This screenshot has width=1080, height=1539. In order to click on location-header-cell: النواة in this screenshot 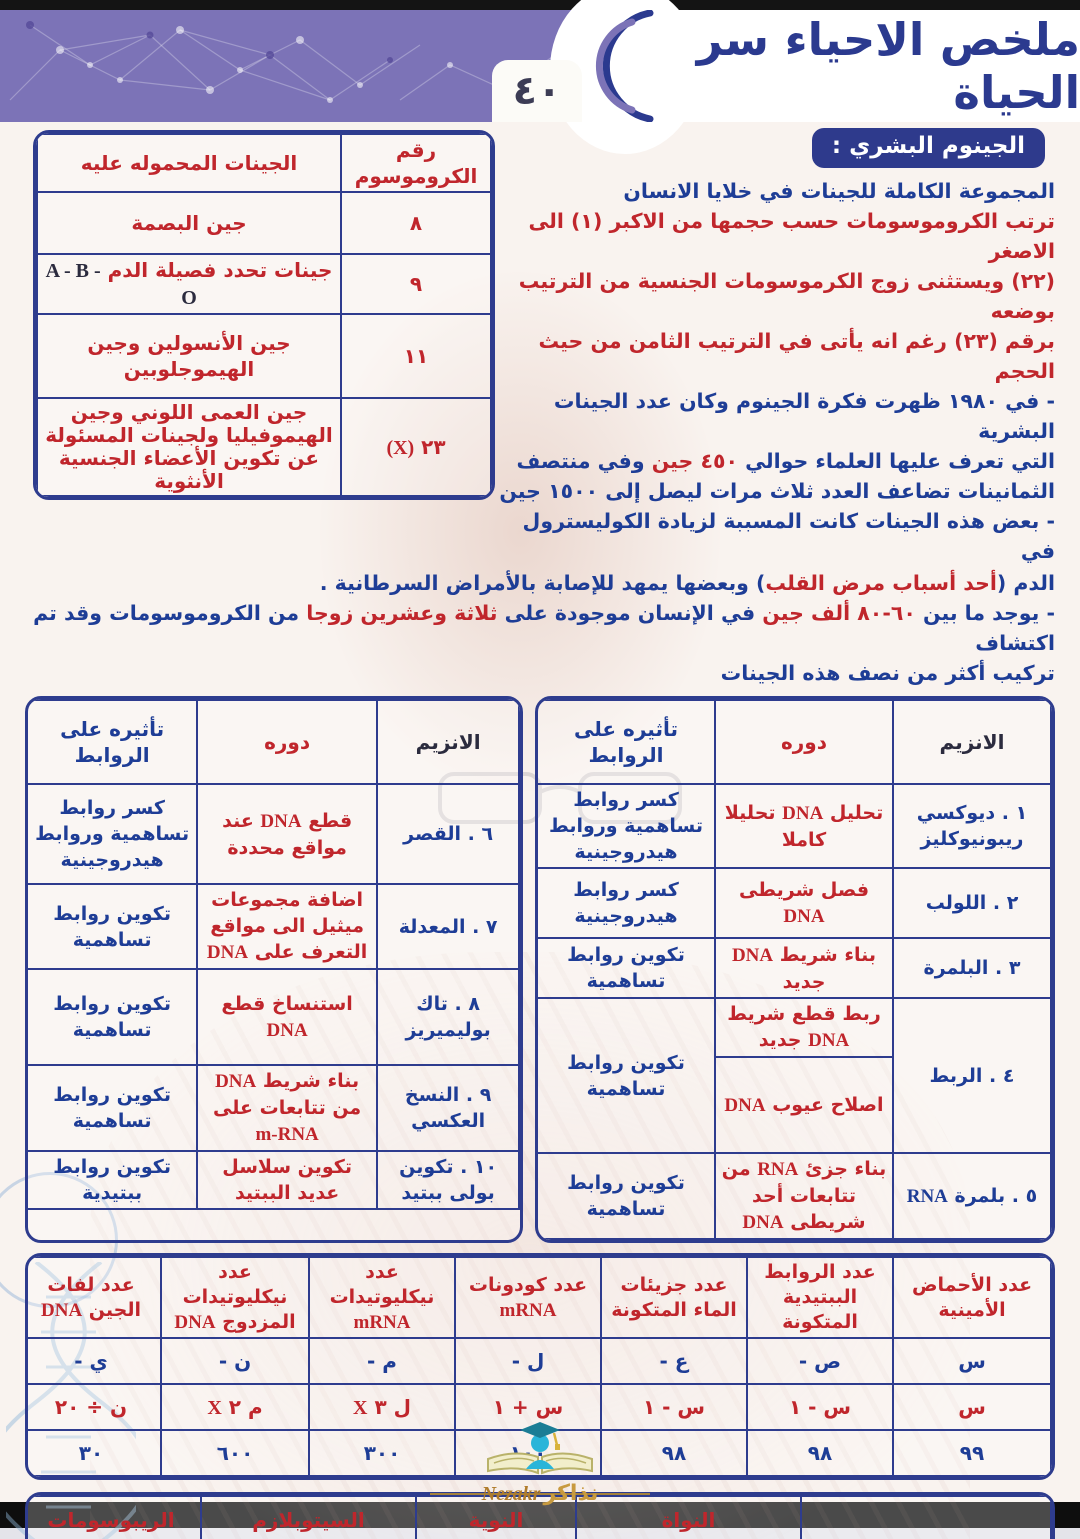, I will do `click(688, 1517)`.